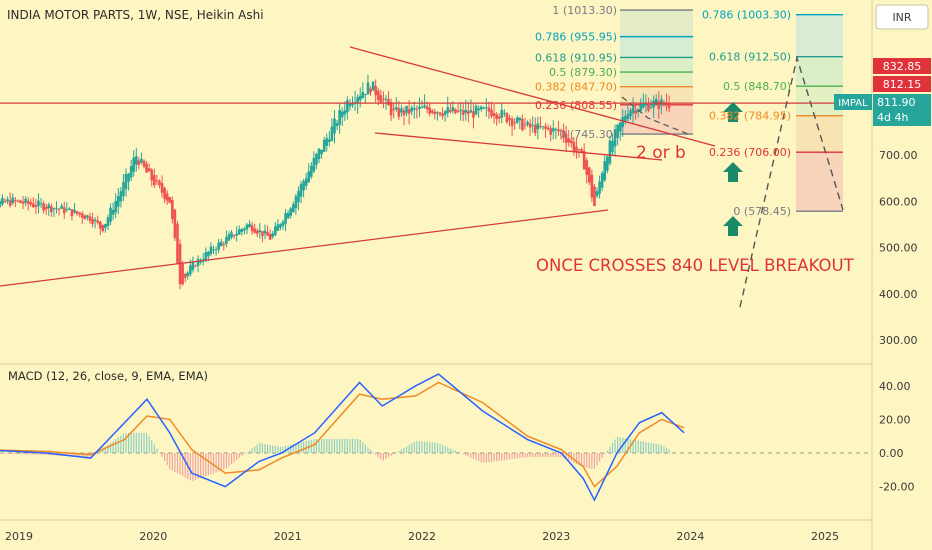 The image size is (932, 550). I want to click on time-axis-label: 2024, so click(690, 536).